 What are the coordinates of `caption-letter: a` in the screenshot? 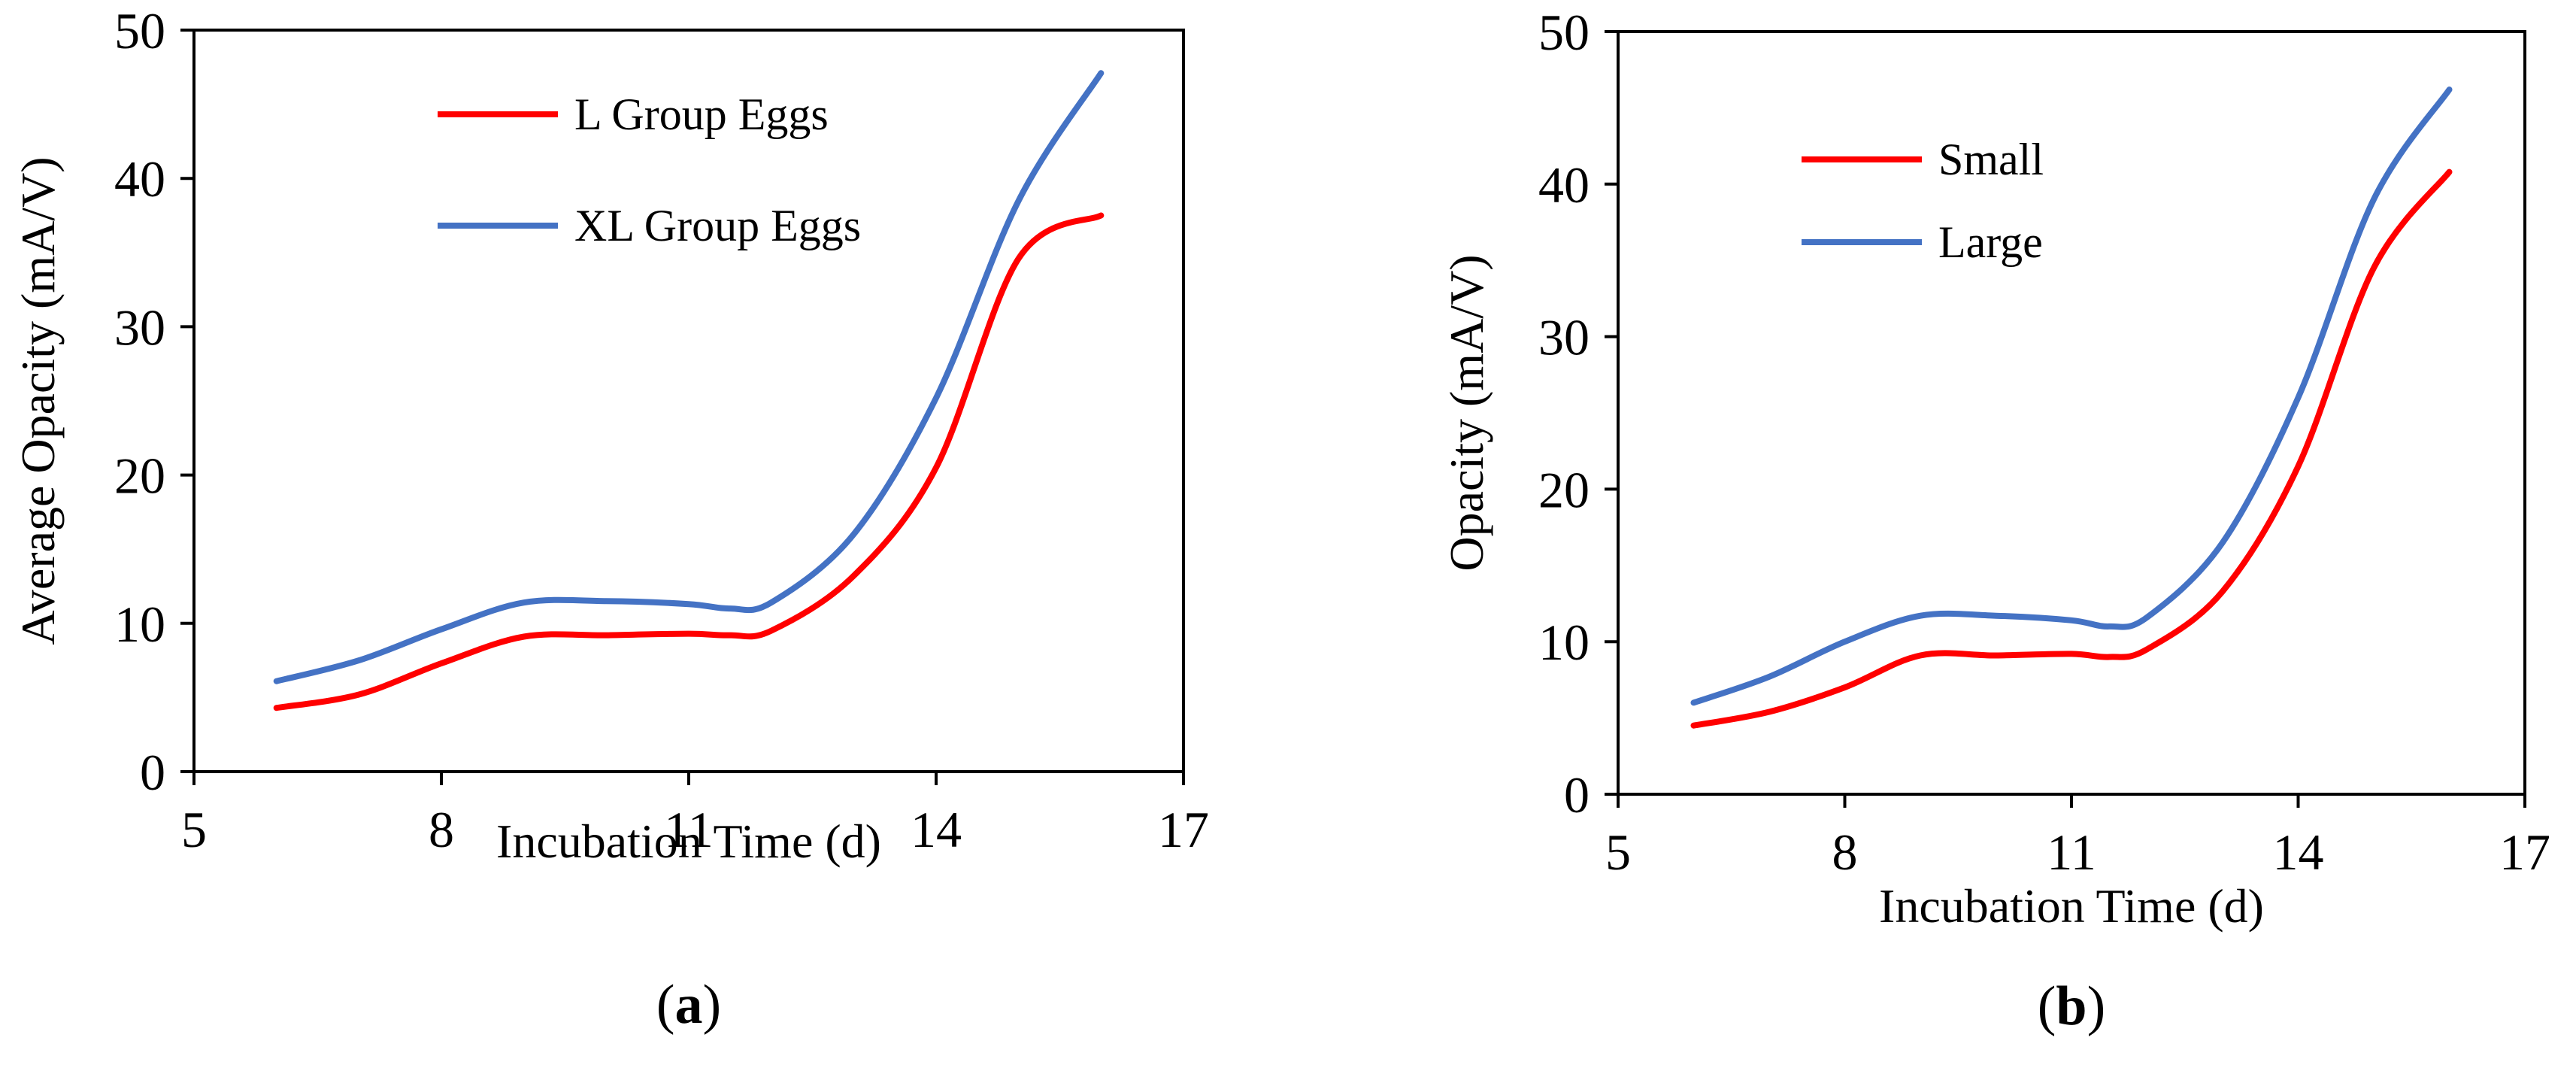 It's located at (689, 1005).